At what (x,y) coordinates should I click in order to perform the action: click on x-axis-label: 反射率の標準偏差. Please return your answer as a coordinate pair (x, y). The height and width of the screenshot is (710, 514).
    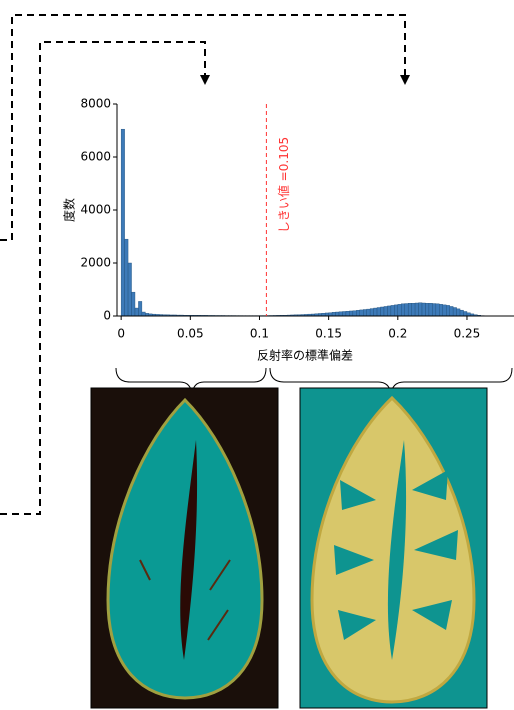
    Looking at the image, I should click on (305, 355).